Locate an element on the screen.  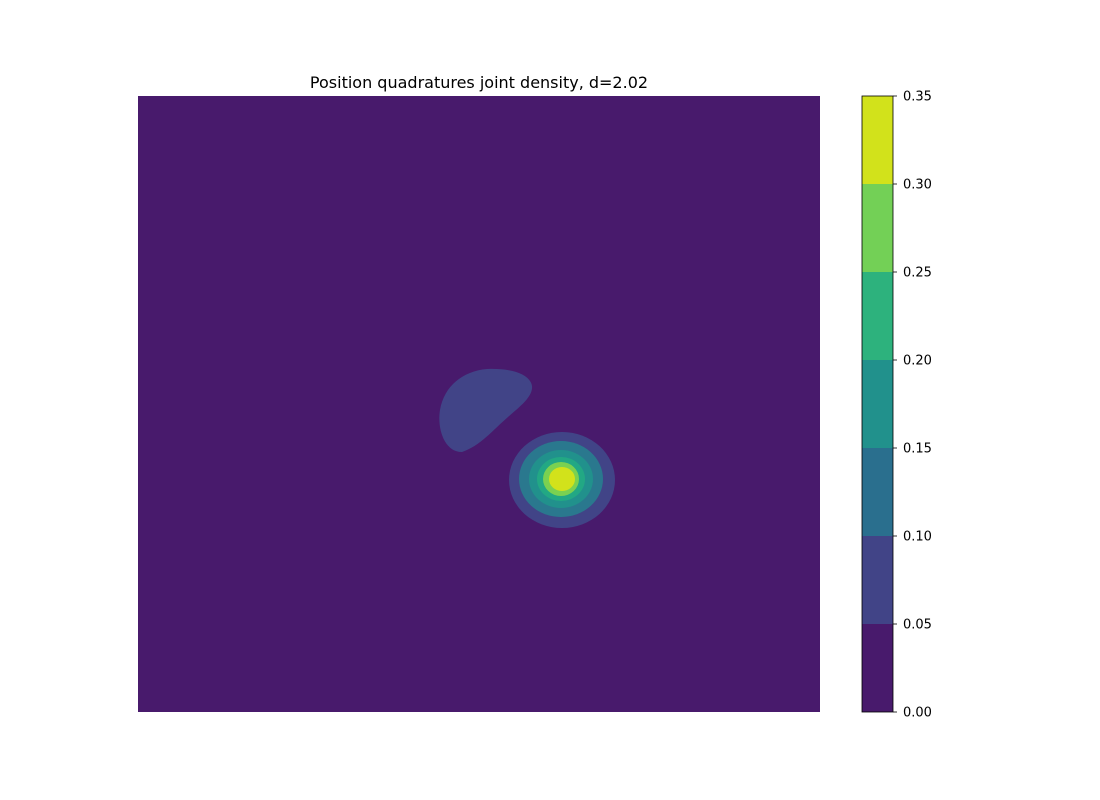
secondary-lobe is located at coordinates (486, 410).